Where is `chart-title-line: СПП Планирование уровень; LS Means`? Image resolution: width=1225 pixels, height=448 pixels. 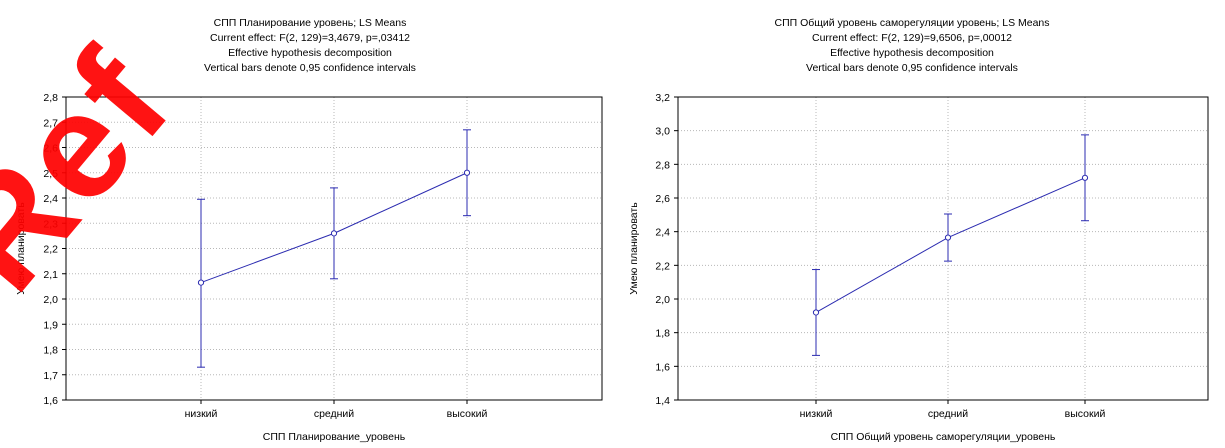 chart-title-line: СПП Планирование уровень; LS Means is located at coordinates (310, 23).